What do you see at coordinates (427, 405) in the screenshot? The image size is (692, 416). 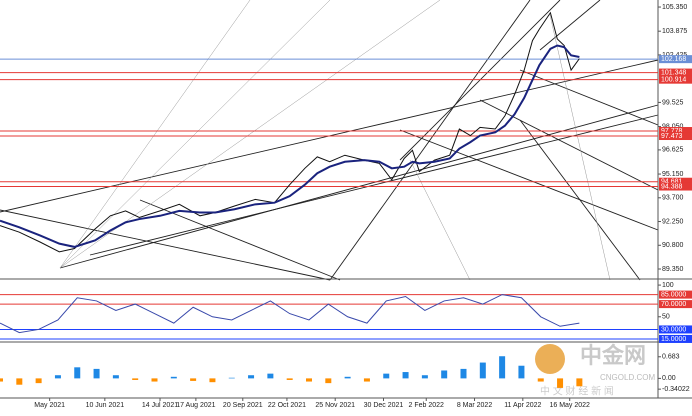 I see `x-tick-label: 2 Feb 2022` at bounding box center [427, 405].